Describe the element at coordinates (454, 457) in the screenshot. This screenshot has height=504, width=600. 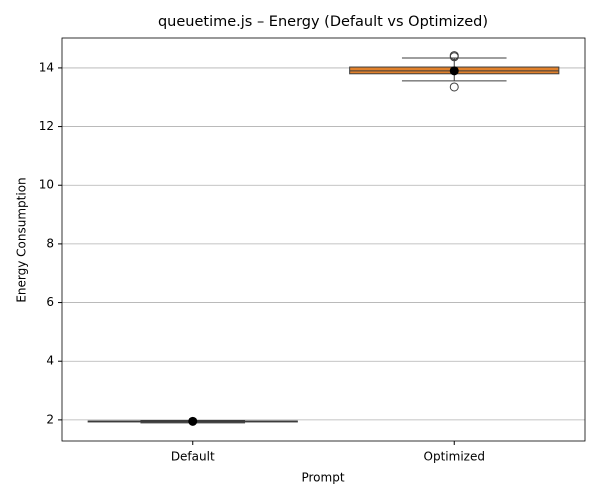
I see `x-tick-label: Optimized` at that location.